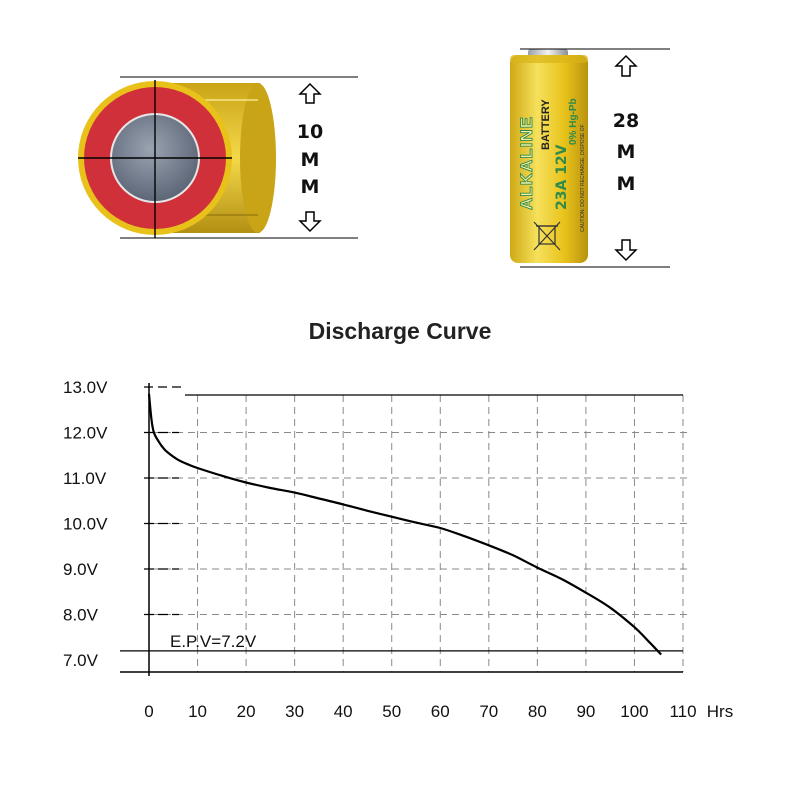 The width and height of the screenshot is (800, 800). What do you see at coordinates (400, 331) in the screenshot?
I see `chart-title: Discharge Curve` at bounding box center [400, 331].